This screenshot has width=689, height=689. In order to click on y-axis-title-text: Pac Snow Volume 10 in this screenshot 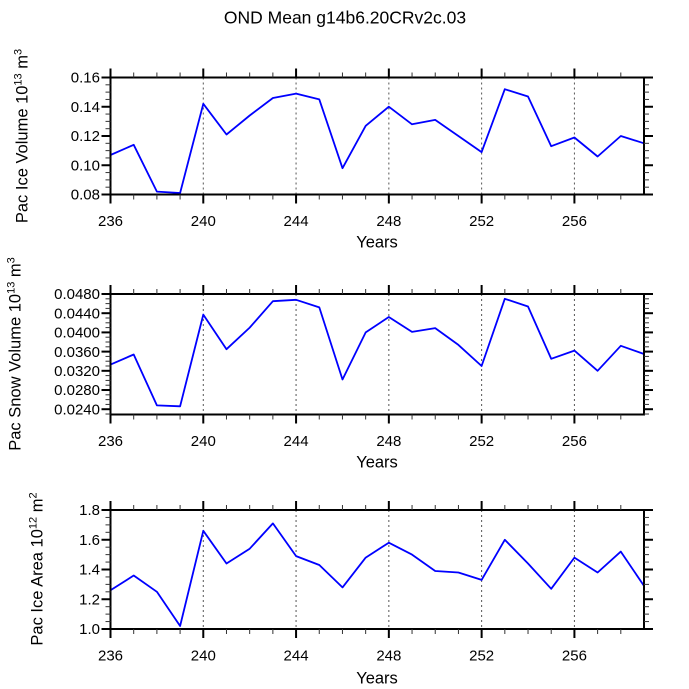, I will do `click(15, 372)`.